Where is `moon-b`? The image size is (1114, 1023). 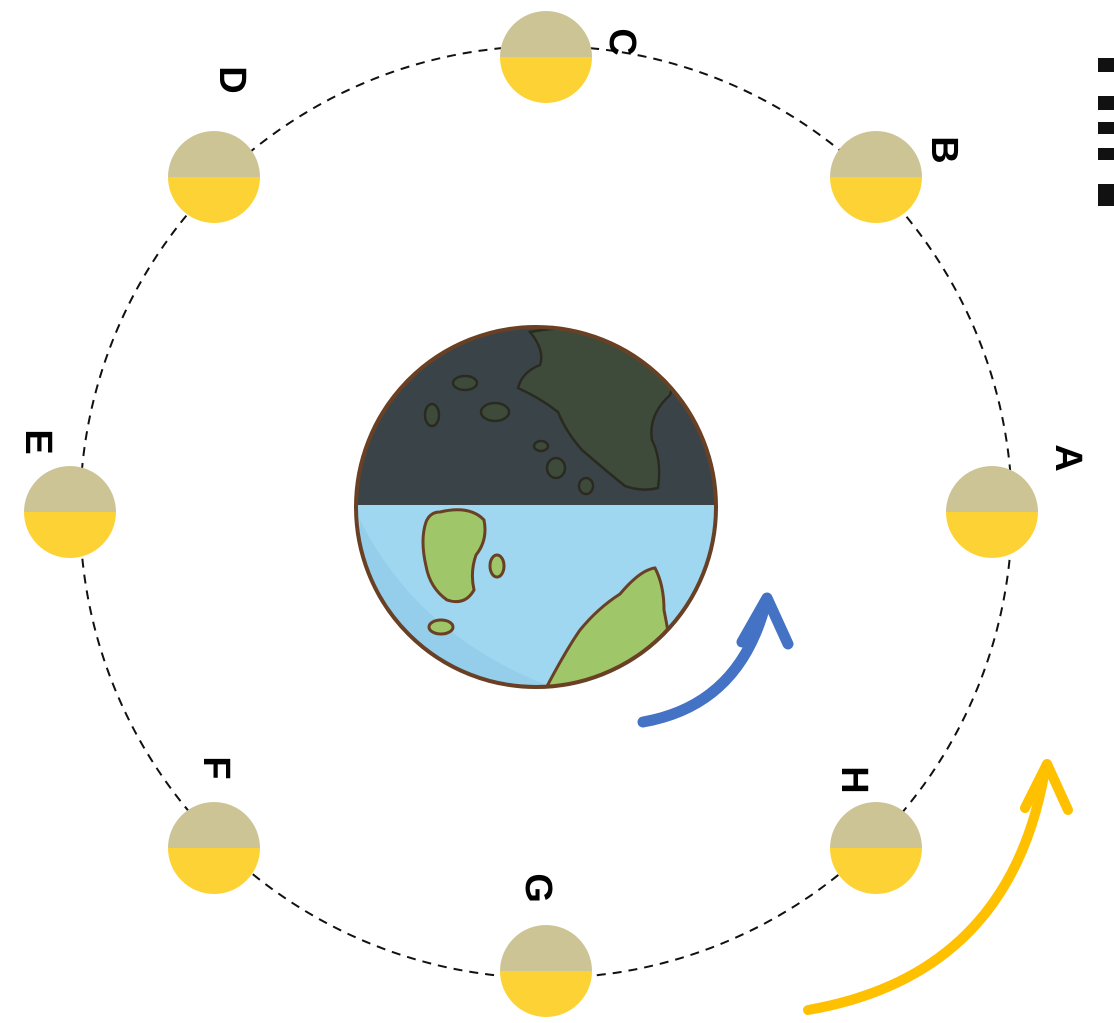
moon-b is located at coordinates (876, 177).